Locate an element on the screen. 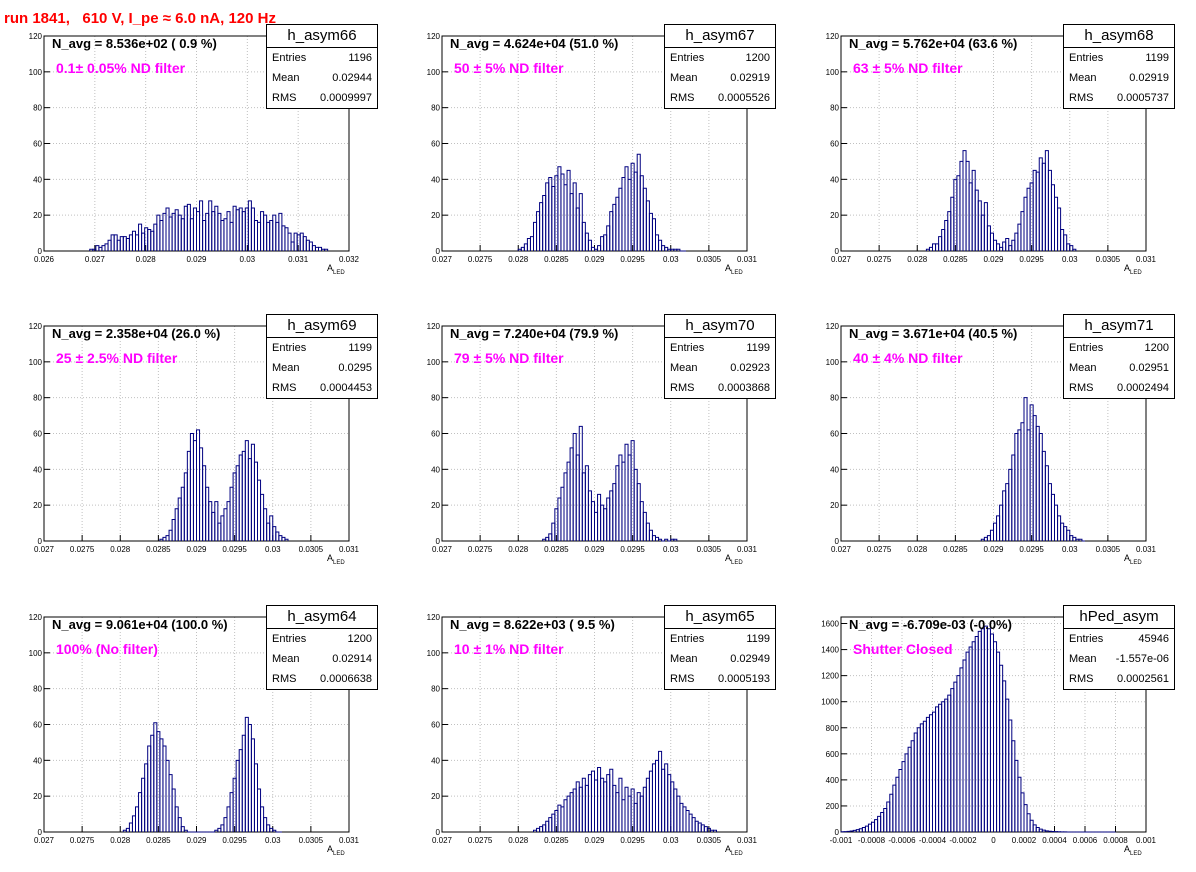 The height and width of the screenshot is (872, 1196). y-tick-label: 80 is located at coordinates (37, 689).